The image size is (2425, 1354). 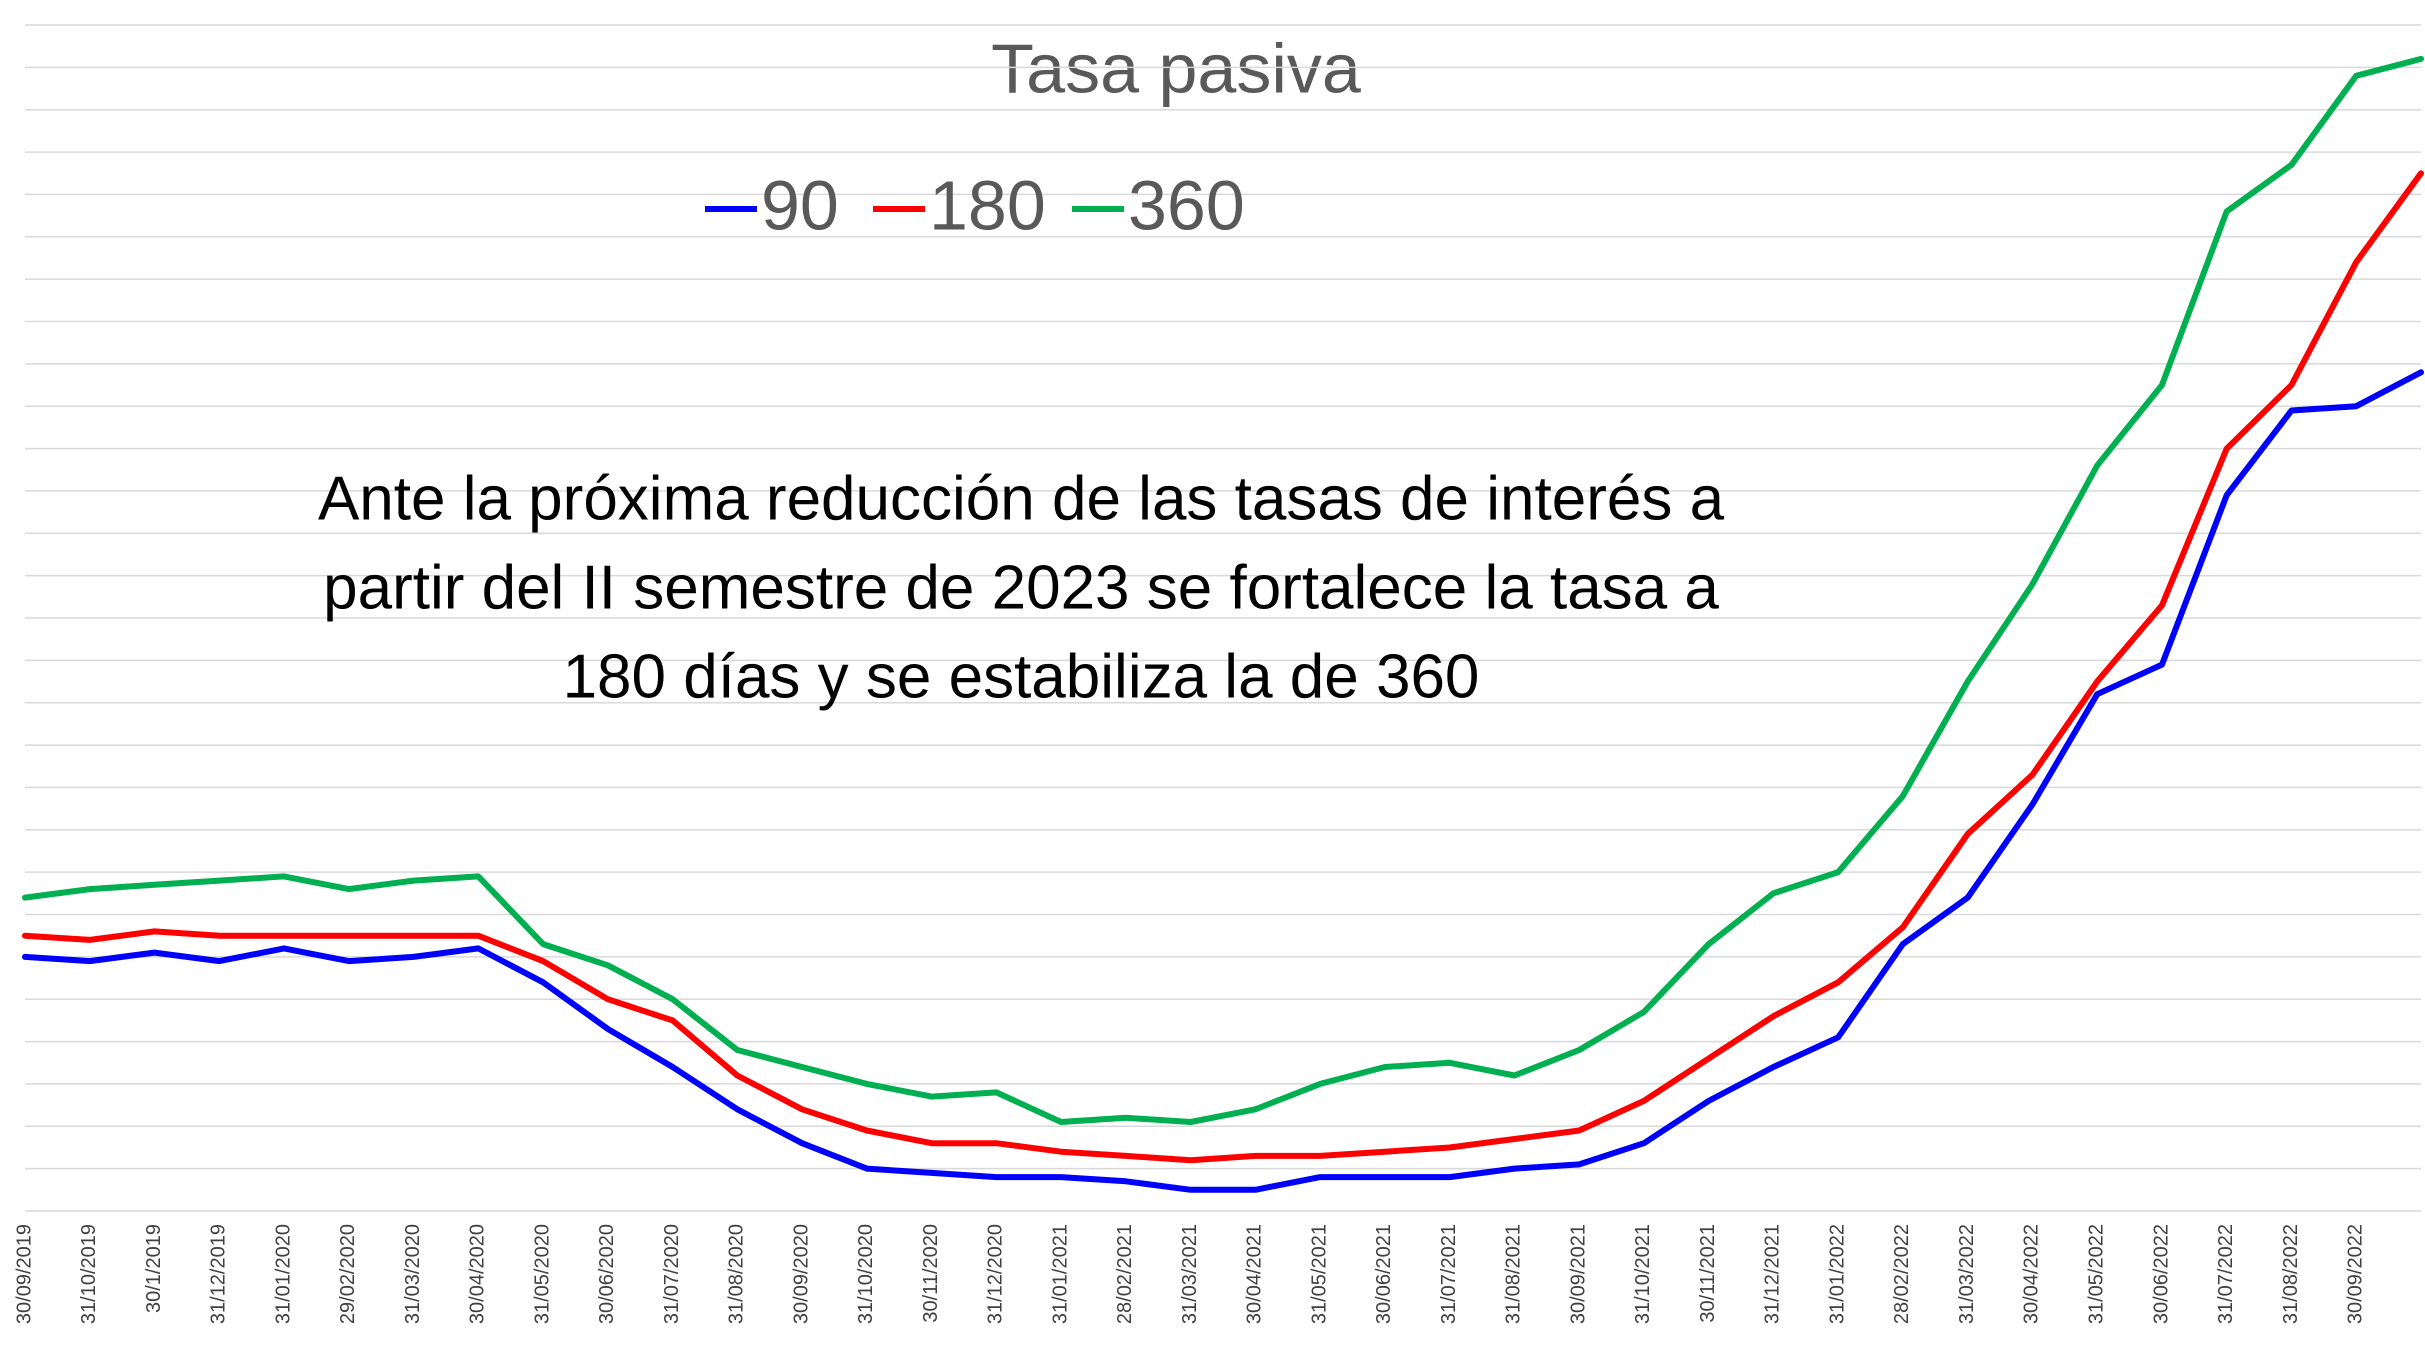 I want to click on x-tick-label: 30/09/2019, so click(x=24, y=1274).